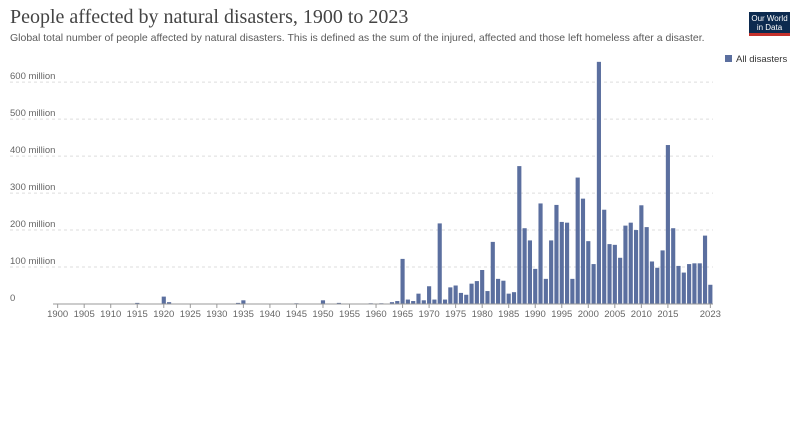 The image size is (800, 432). What do you see at coordinates (323, 302) in the screenshot?
I see `bar-1950` at bounding box center [323, 302].